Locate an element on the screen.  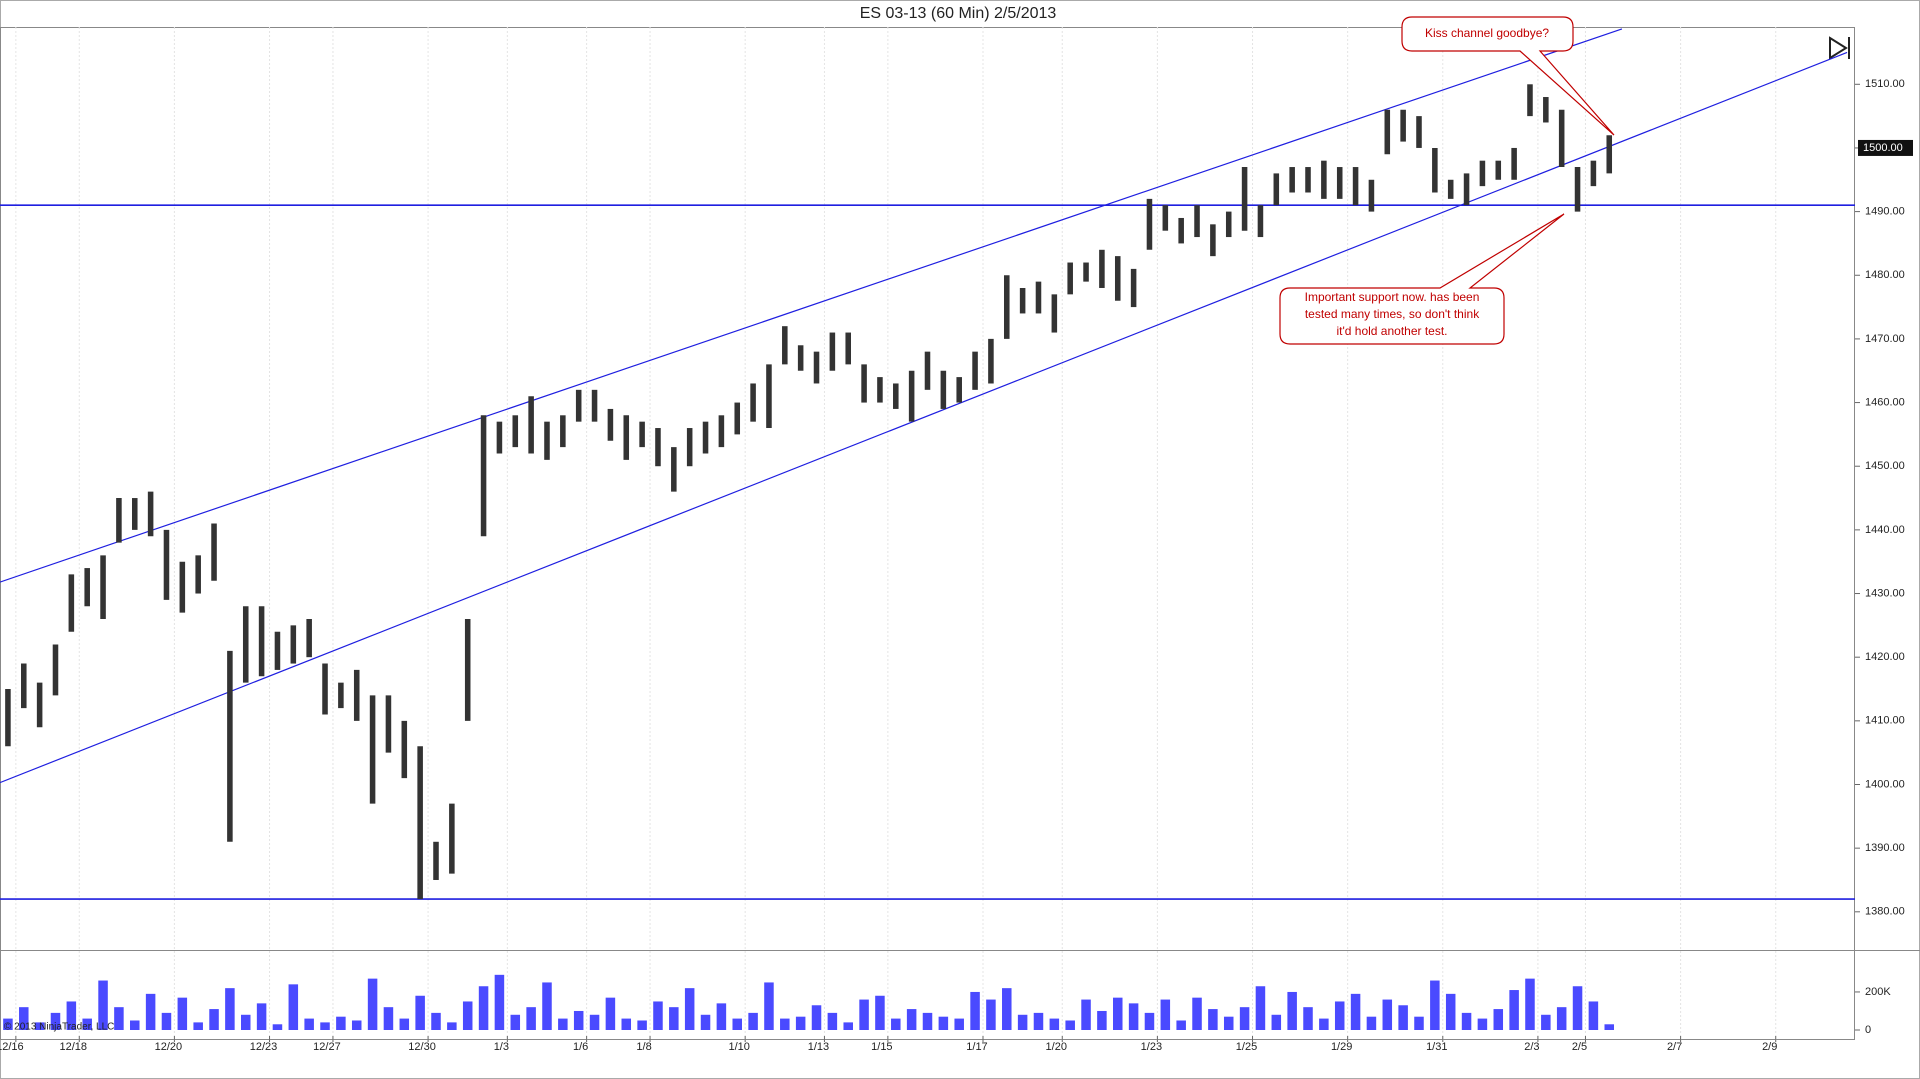
y-tick-label: 1480.00 is located at coordinates (1885, 275).